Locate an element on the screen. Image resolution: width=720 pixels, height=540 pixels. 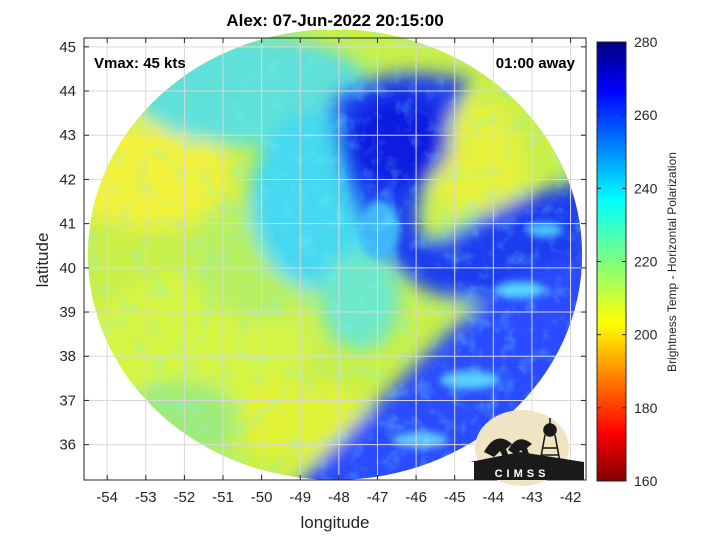
x-tick-label: -44 is located at coordinates (493, 497).